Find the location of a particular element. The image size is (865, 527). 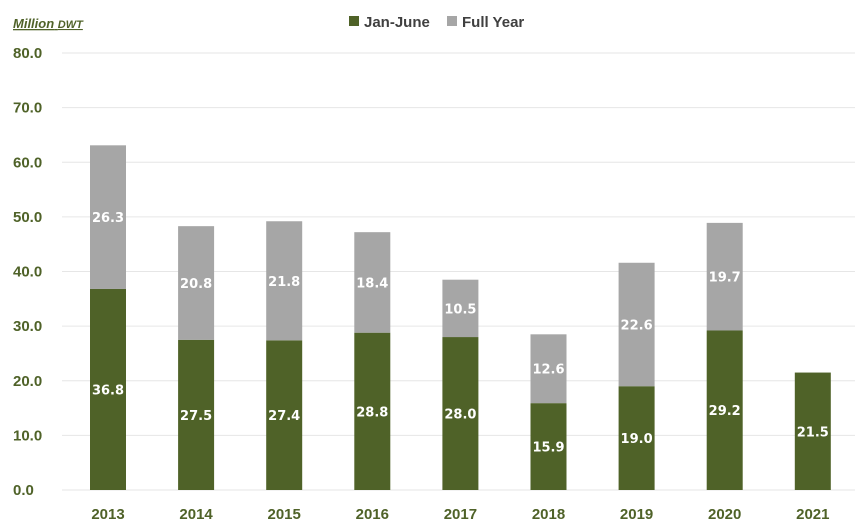

data-label: 29.2 is located at coordinates (725, 411).